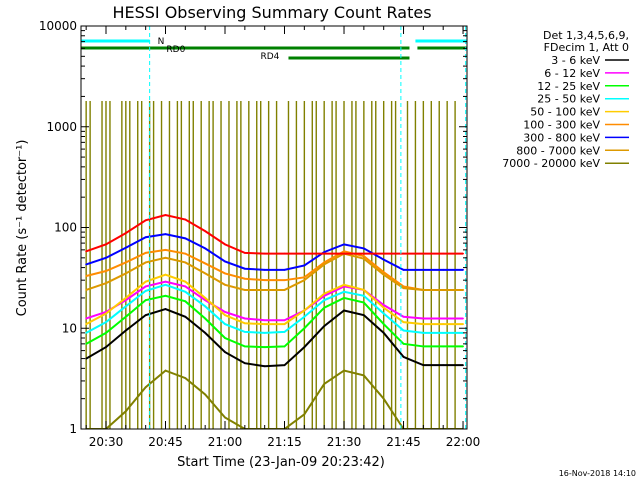 Image resolution: width=640 pixels, height=480 pixels. Describe the element at coordinates (561, 137) in the screenshot. I see `legend-label-6: 300 - 800 keV` at that location.